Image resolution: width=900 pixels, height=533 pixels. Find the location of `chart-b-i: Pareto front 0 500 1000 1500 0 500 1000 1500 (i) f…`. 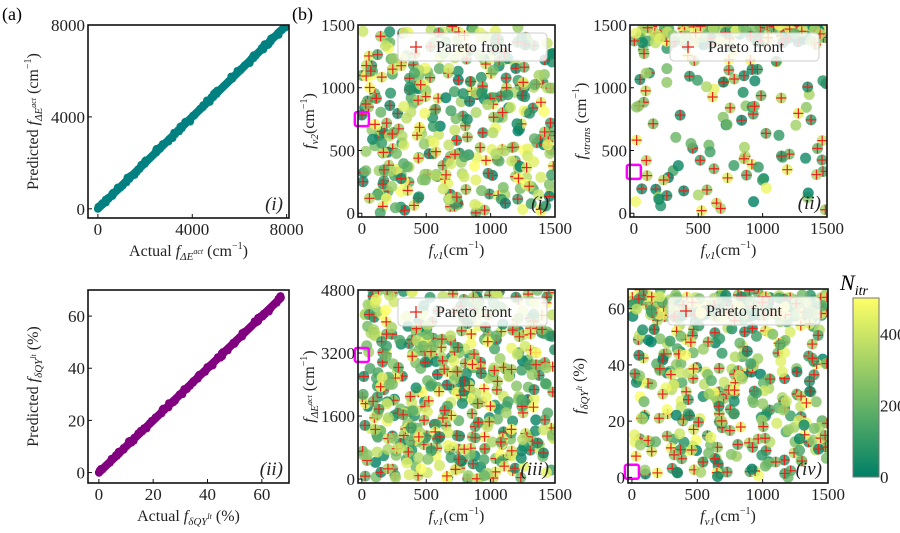

chart-b-i: Pareto front 0 500 1000 1500 0 500 1000 1500 (i) f… is located at coordinates (435, 139).